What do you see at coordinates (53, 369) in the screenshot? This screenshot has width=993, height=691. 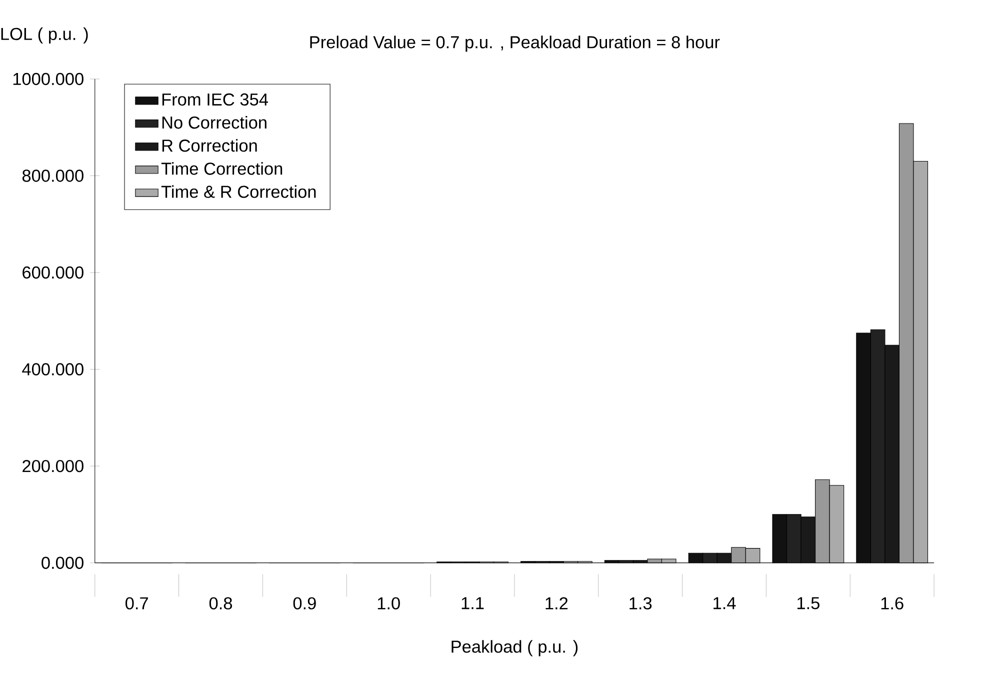 I see `y-tick-label: 400.000` at bounding box center [53, 369].